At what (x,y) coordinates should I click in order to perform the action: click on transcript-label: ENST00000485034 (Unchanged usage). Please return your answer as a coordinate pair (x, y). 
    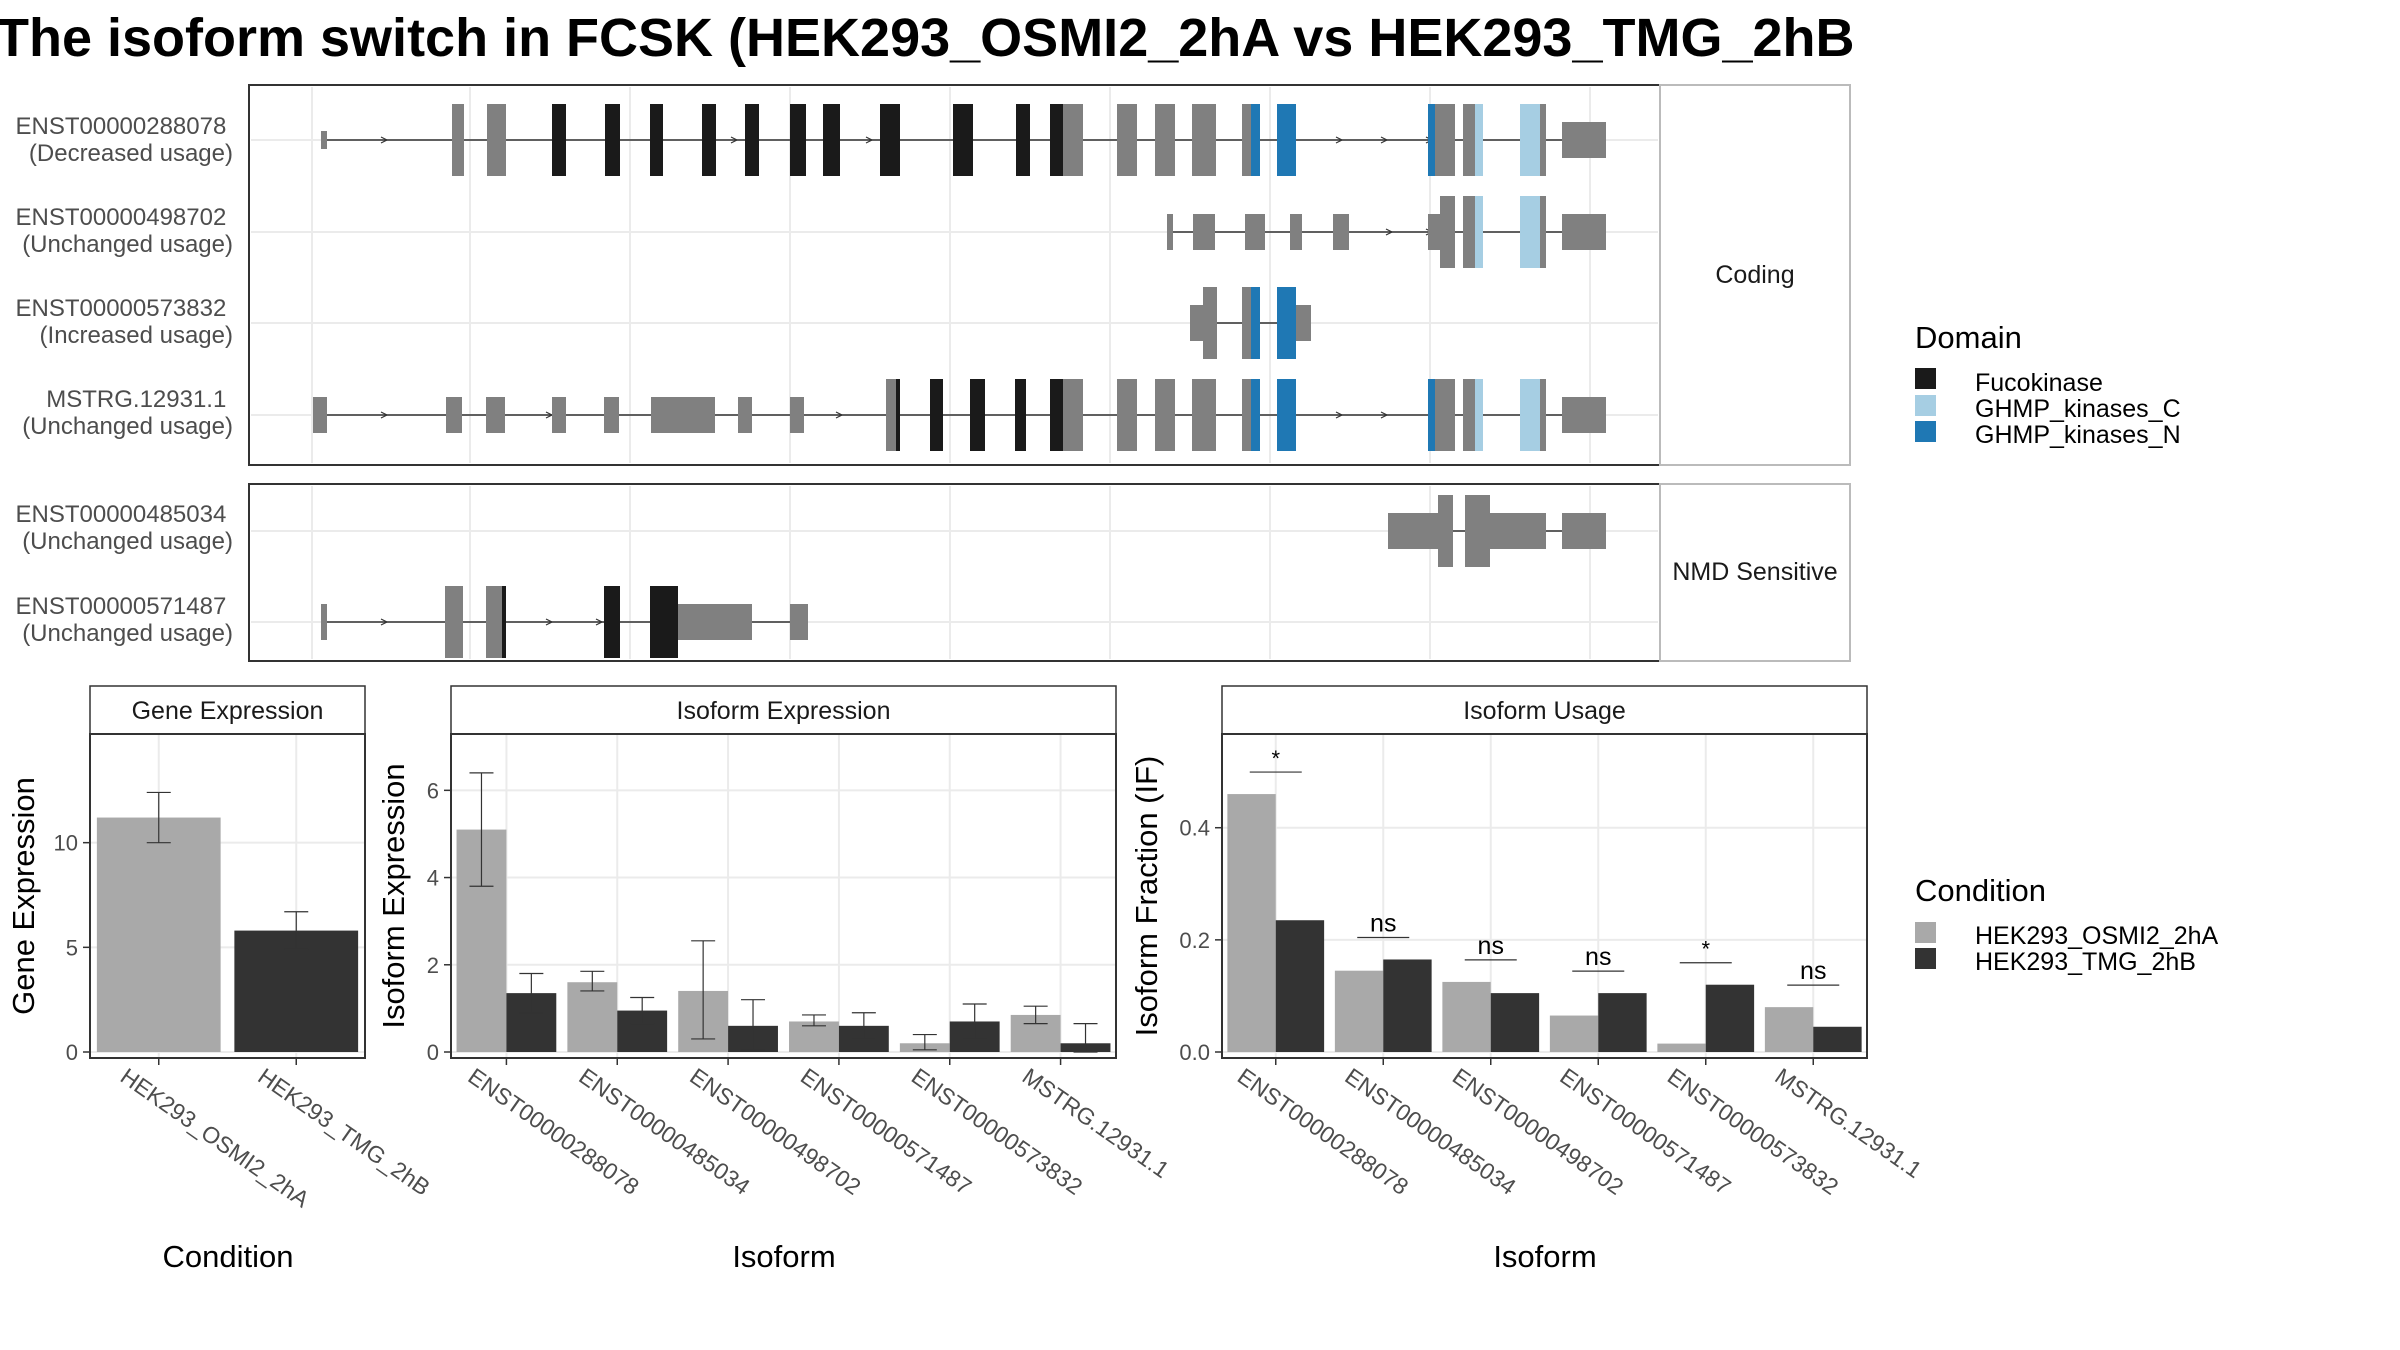
    Looking at the image, I should click on (124, 528).